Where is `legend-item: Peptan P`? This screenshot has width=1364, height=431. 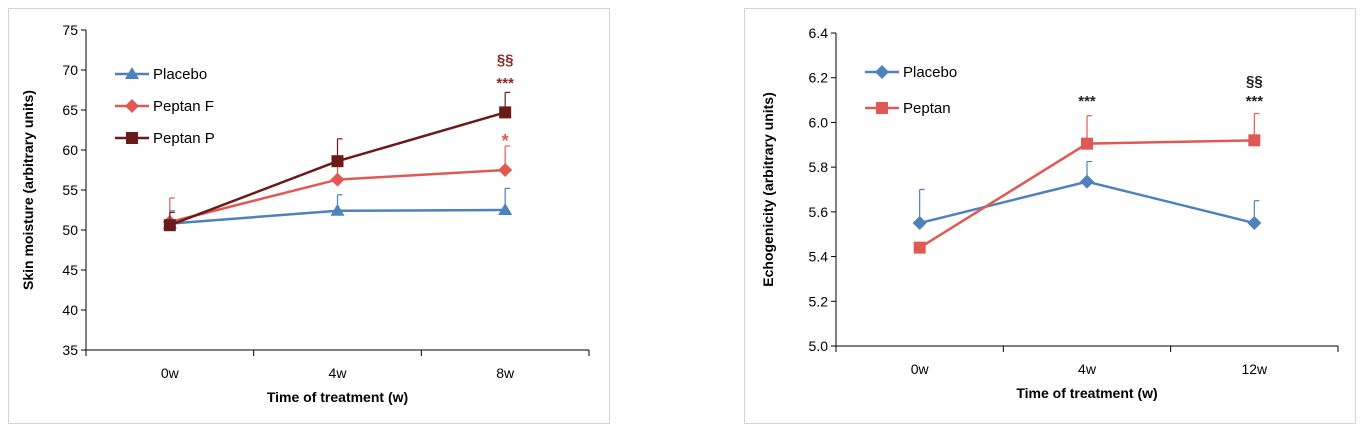 legend-item: Peptan P is located at coordinates (165, 138).